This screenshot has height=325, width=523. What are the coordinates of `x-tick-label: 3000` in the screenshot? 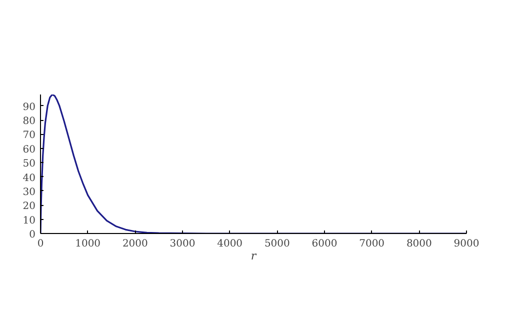 It's located at (183, 244).